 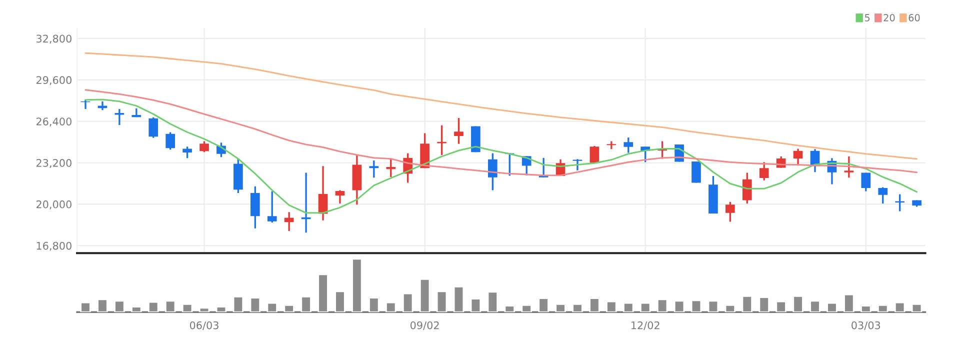 I want to click on x-tick-label: 09/02, so click(x=424, y=325).